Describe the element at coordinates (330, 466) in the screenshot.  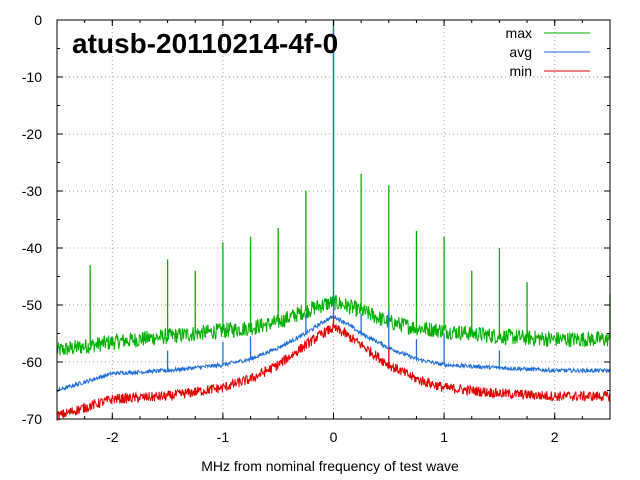
I see `x-axis-label: MHz from nominal frequency of test wave` at that location.